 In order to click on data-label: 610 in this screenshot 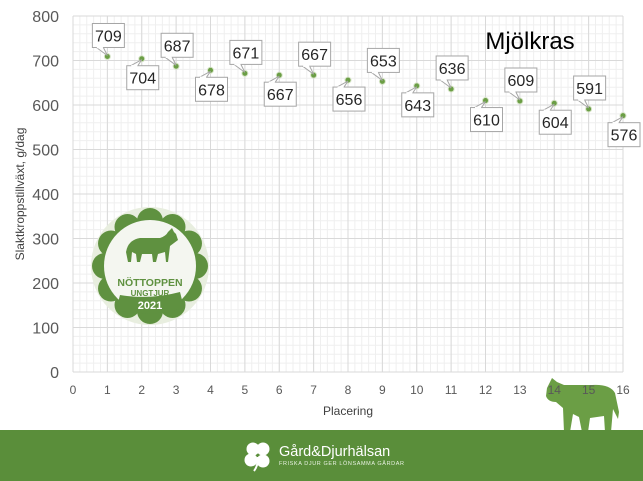, I will do `click(486, 121)`.